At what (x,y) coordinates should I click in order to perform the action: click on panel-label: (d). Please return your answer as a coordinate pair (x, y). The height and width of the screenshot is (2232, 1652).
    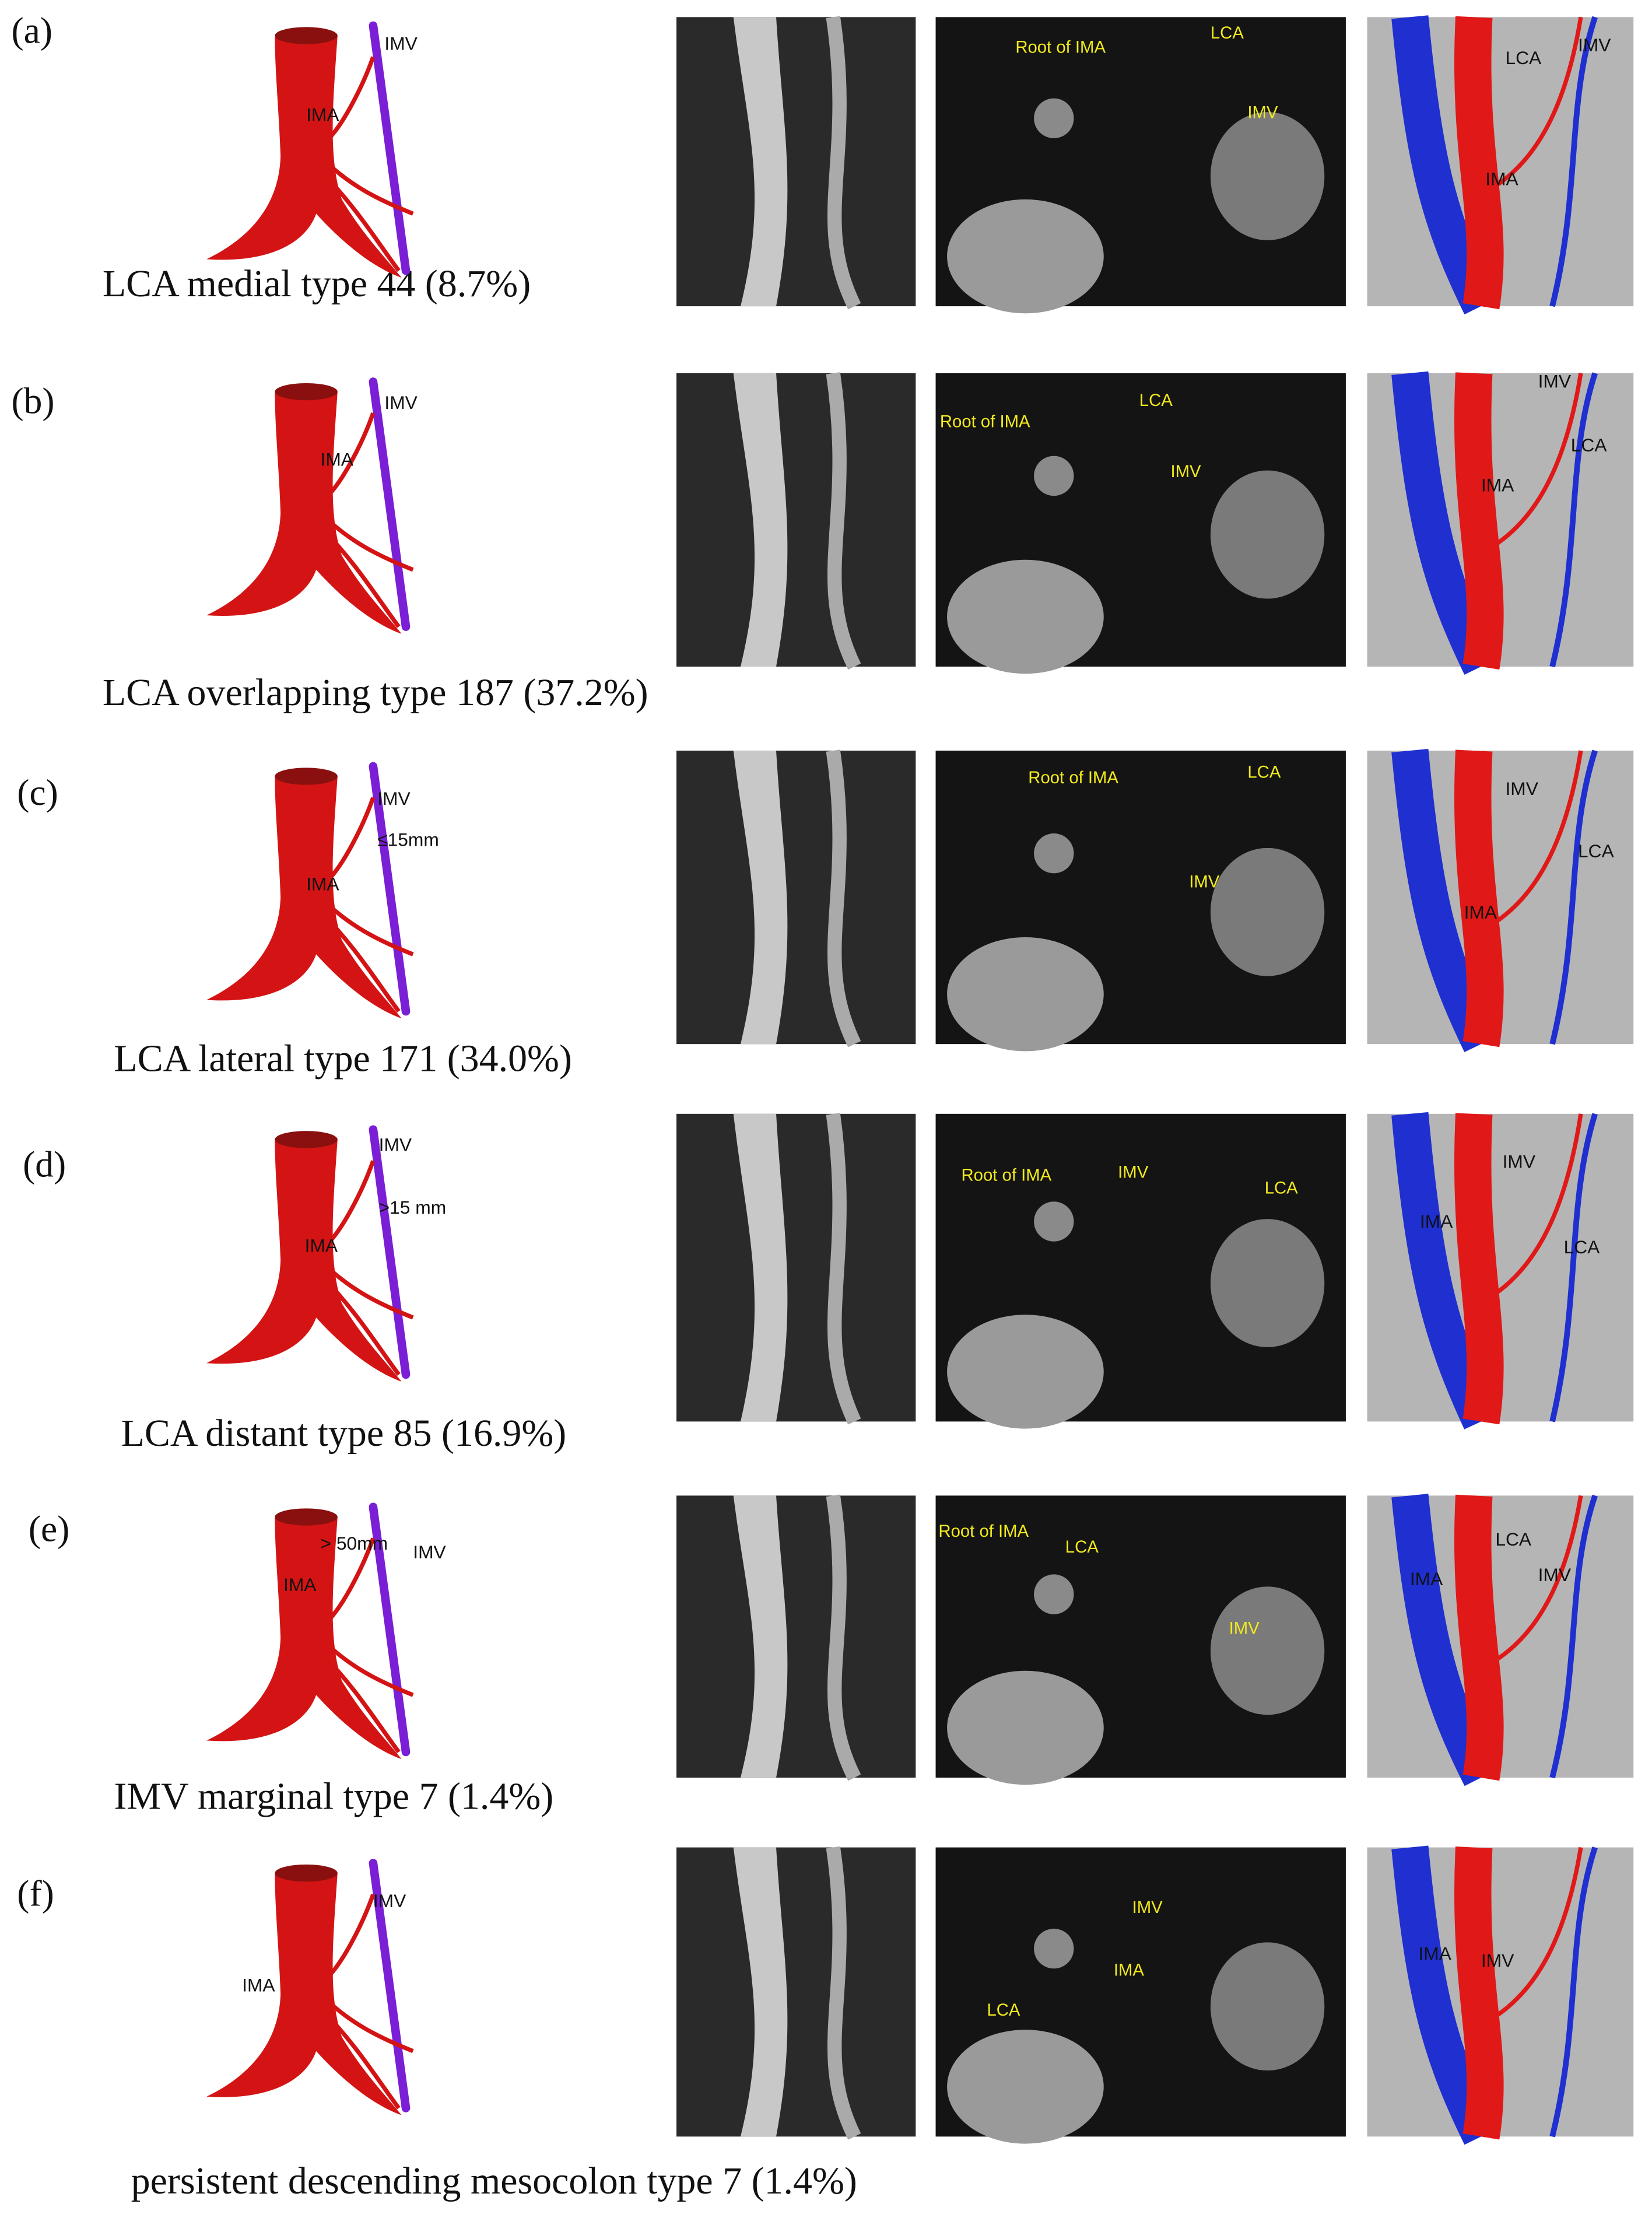
    Looking at the image, I should click on (44, 1164).